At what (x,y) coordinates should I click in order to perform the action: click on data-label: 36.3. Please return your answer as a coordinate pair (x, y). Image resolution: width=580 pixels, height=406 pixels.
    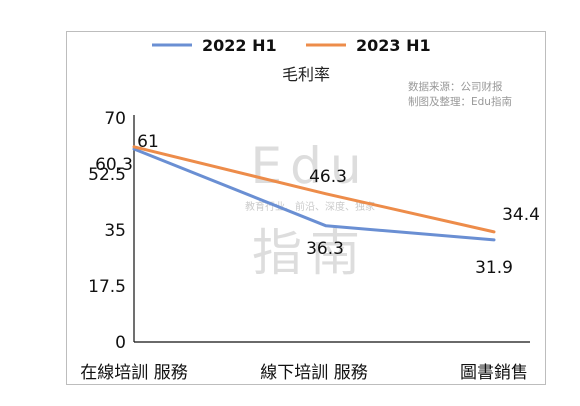
    Looking at the image, I should click on (325, 249).